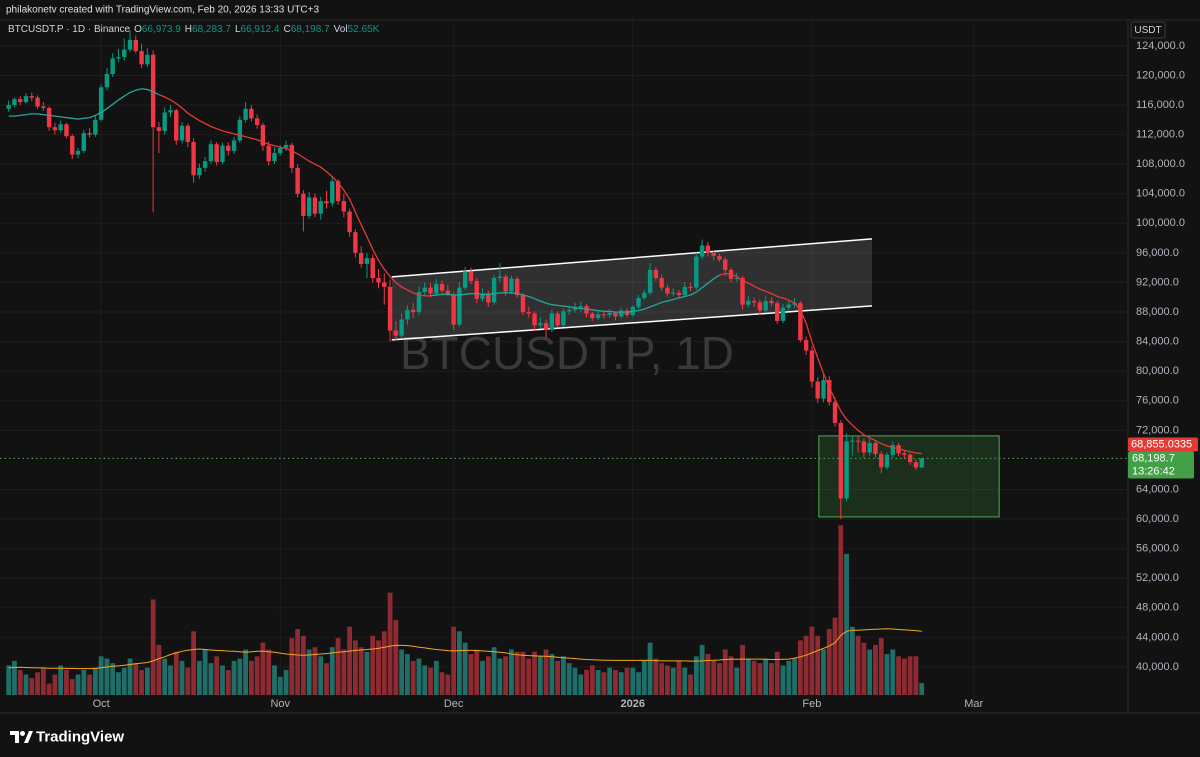  What do you see at coordinates (188, 29) in the screenshot?
I see `legend-key: H` at bounding box center [188, 29].